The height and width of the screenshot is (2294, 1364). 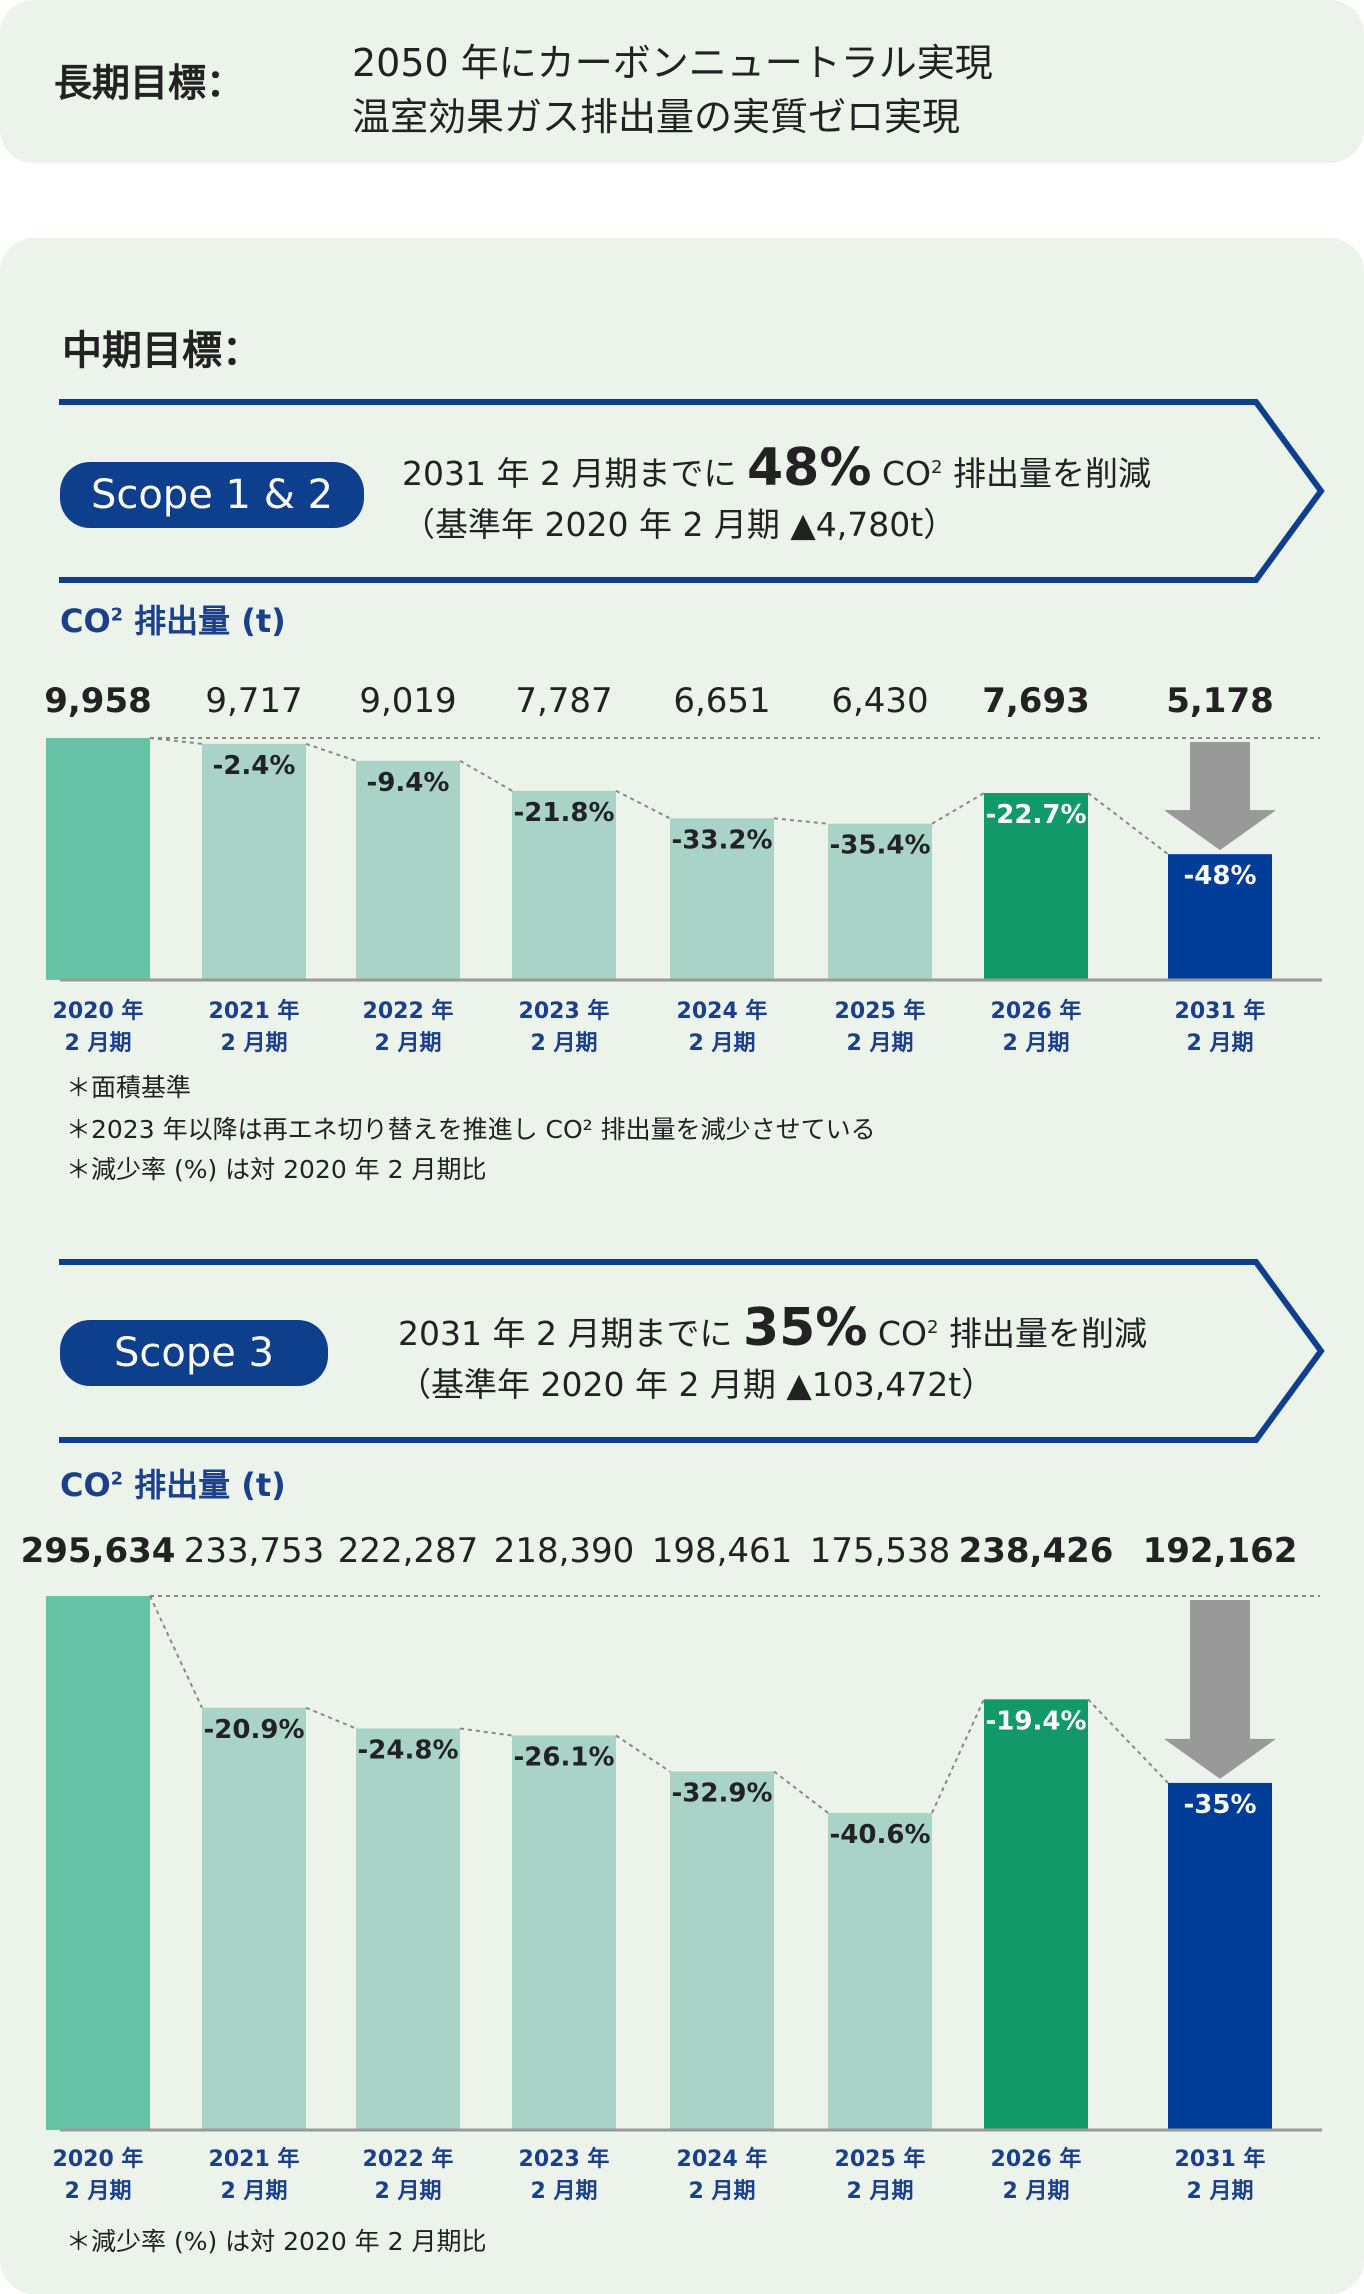 What do you see at coordinates (565, 1333) in the screenshot?
I see `scope3-target-prefix: 2031 年 2 月期までに` at bounding box center [565, 1333].